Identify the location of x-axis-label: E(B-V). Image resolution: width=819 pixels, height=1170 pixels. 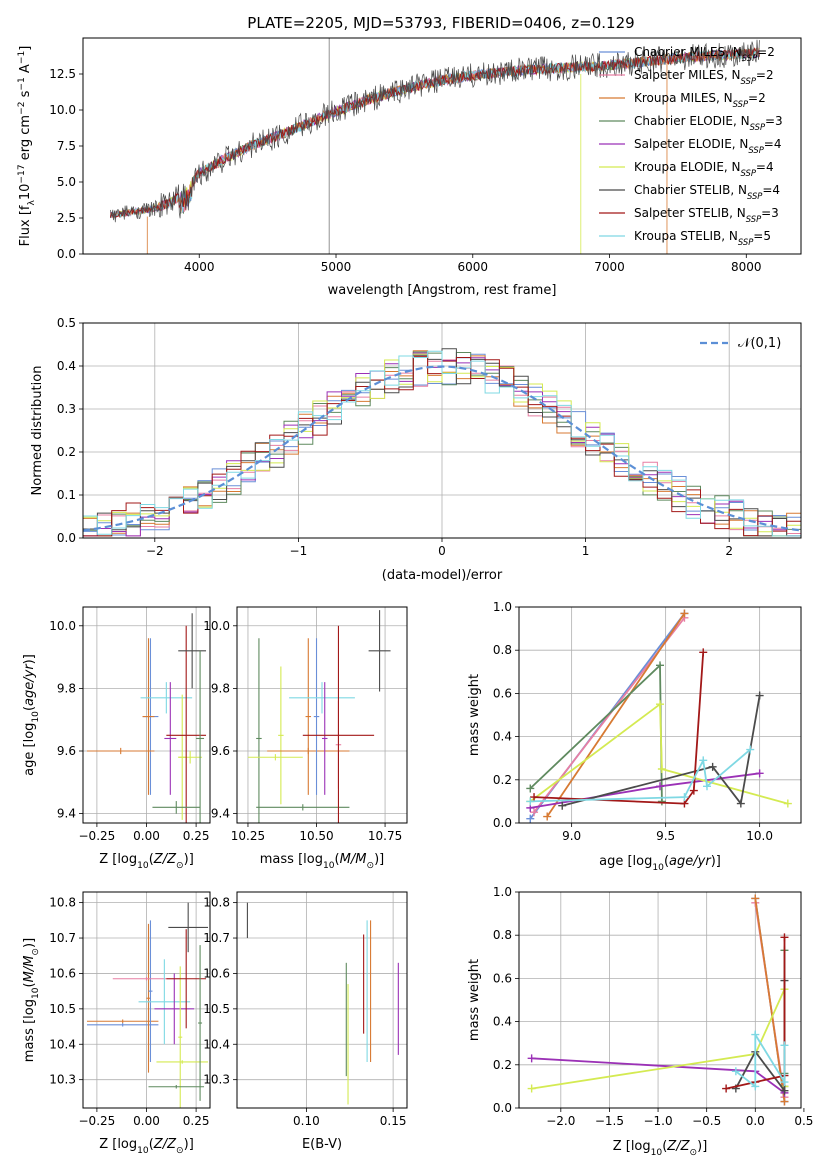
(322, 1144).